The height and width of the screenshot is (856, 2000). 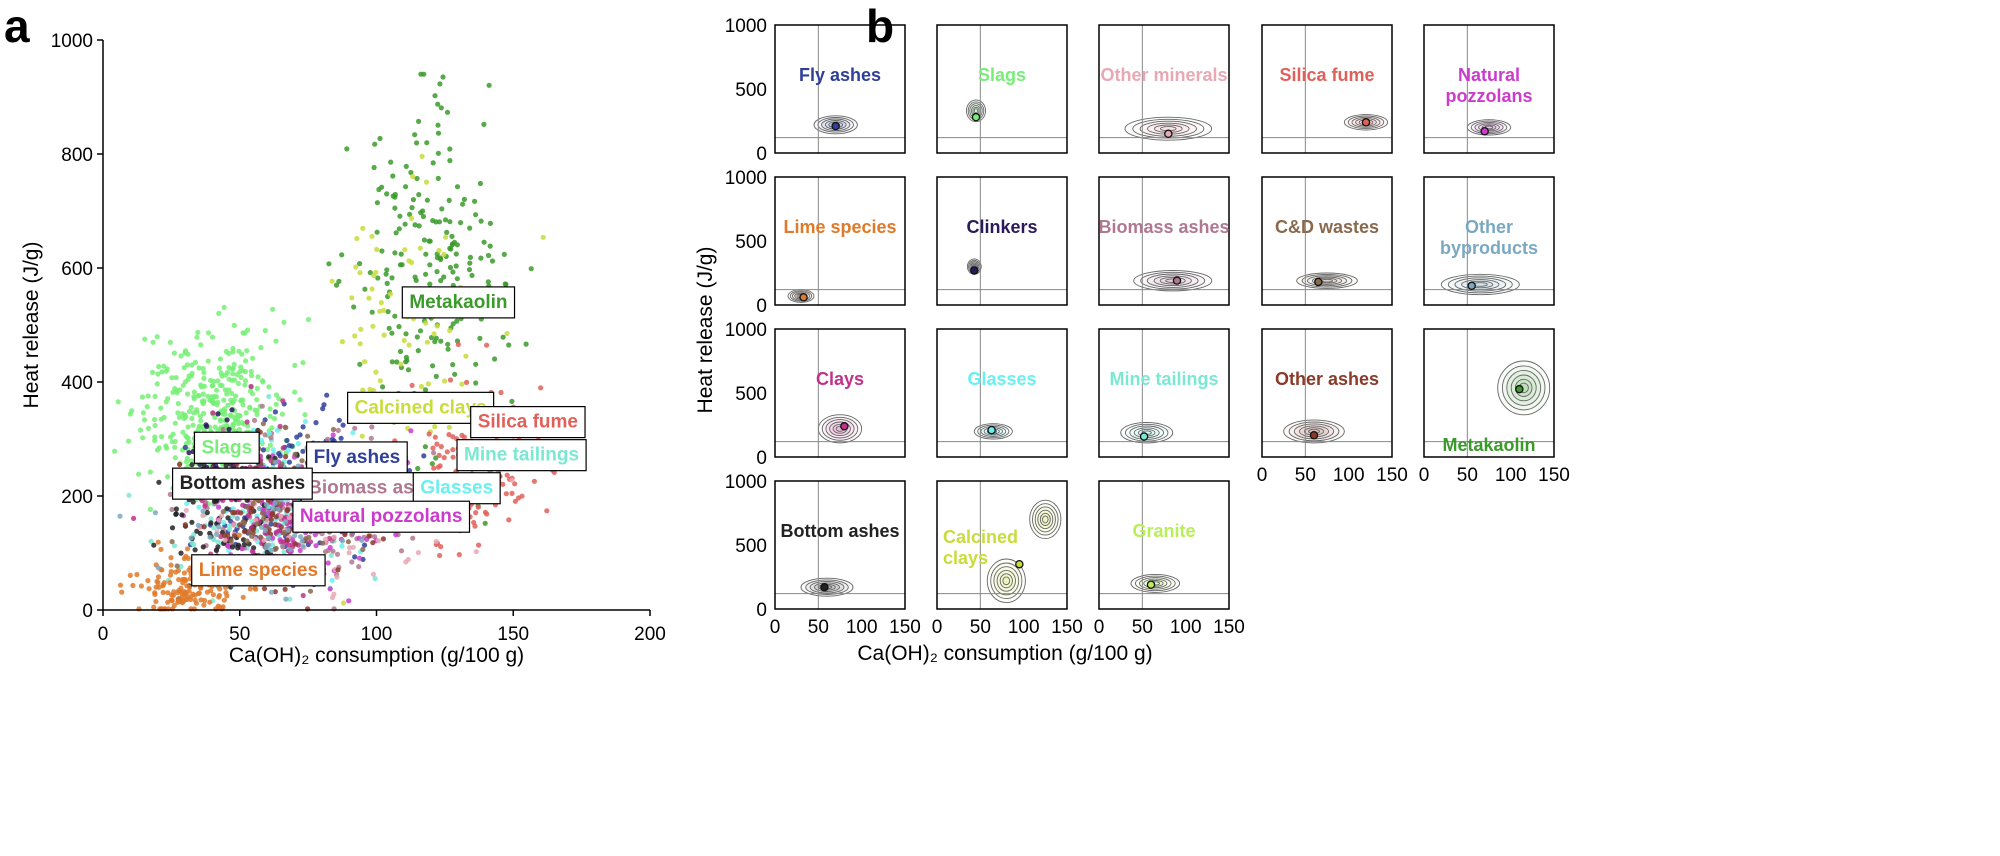 What do you see at coordinates (1489, 89) in the screenshot?
I see `subplot-frame` at bounding box center [1489, 89].